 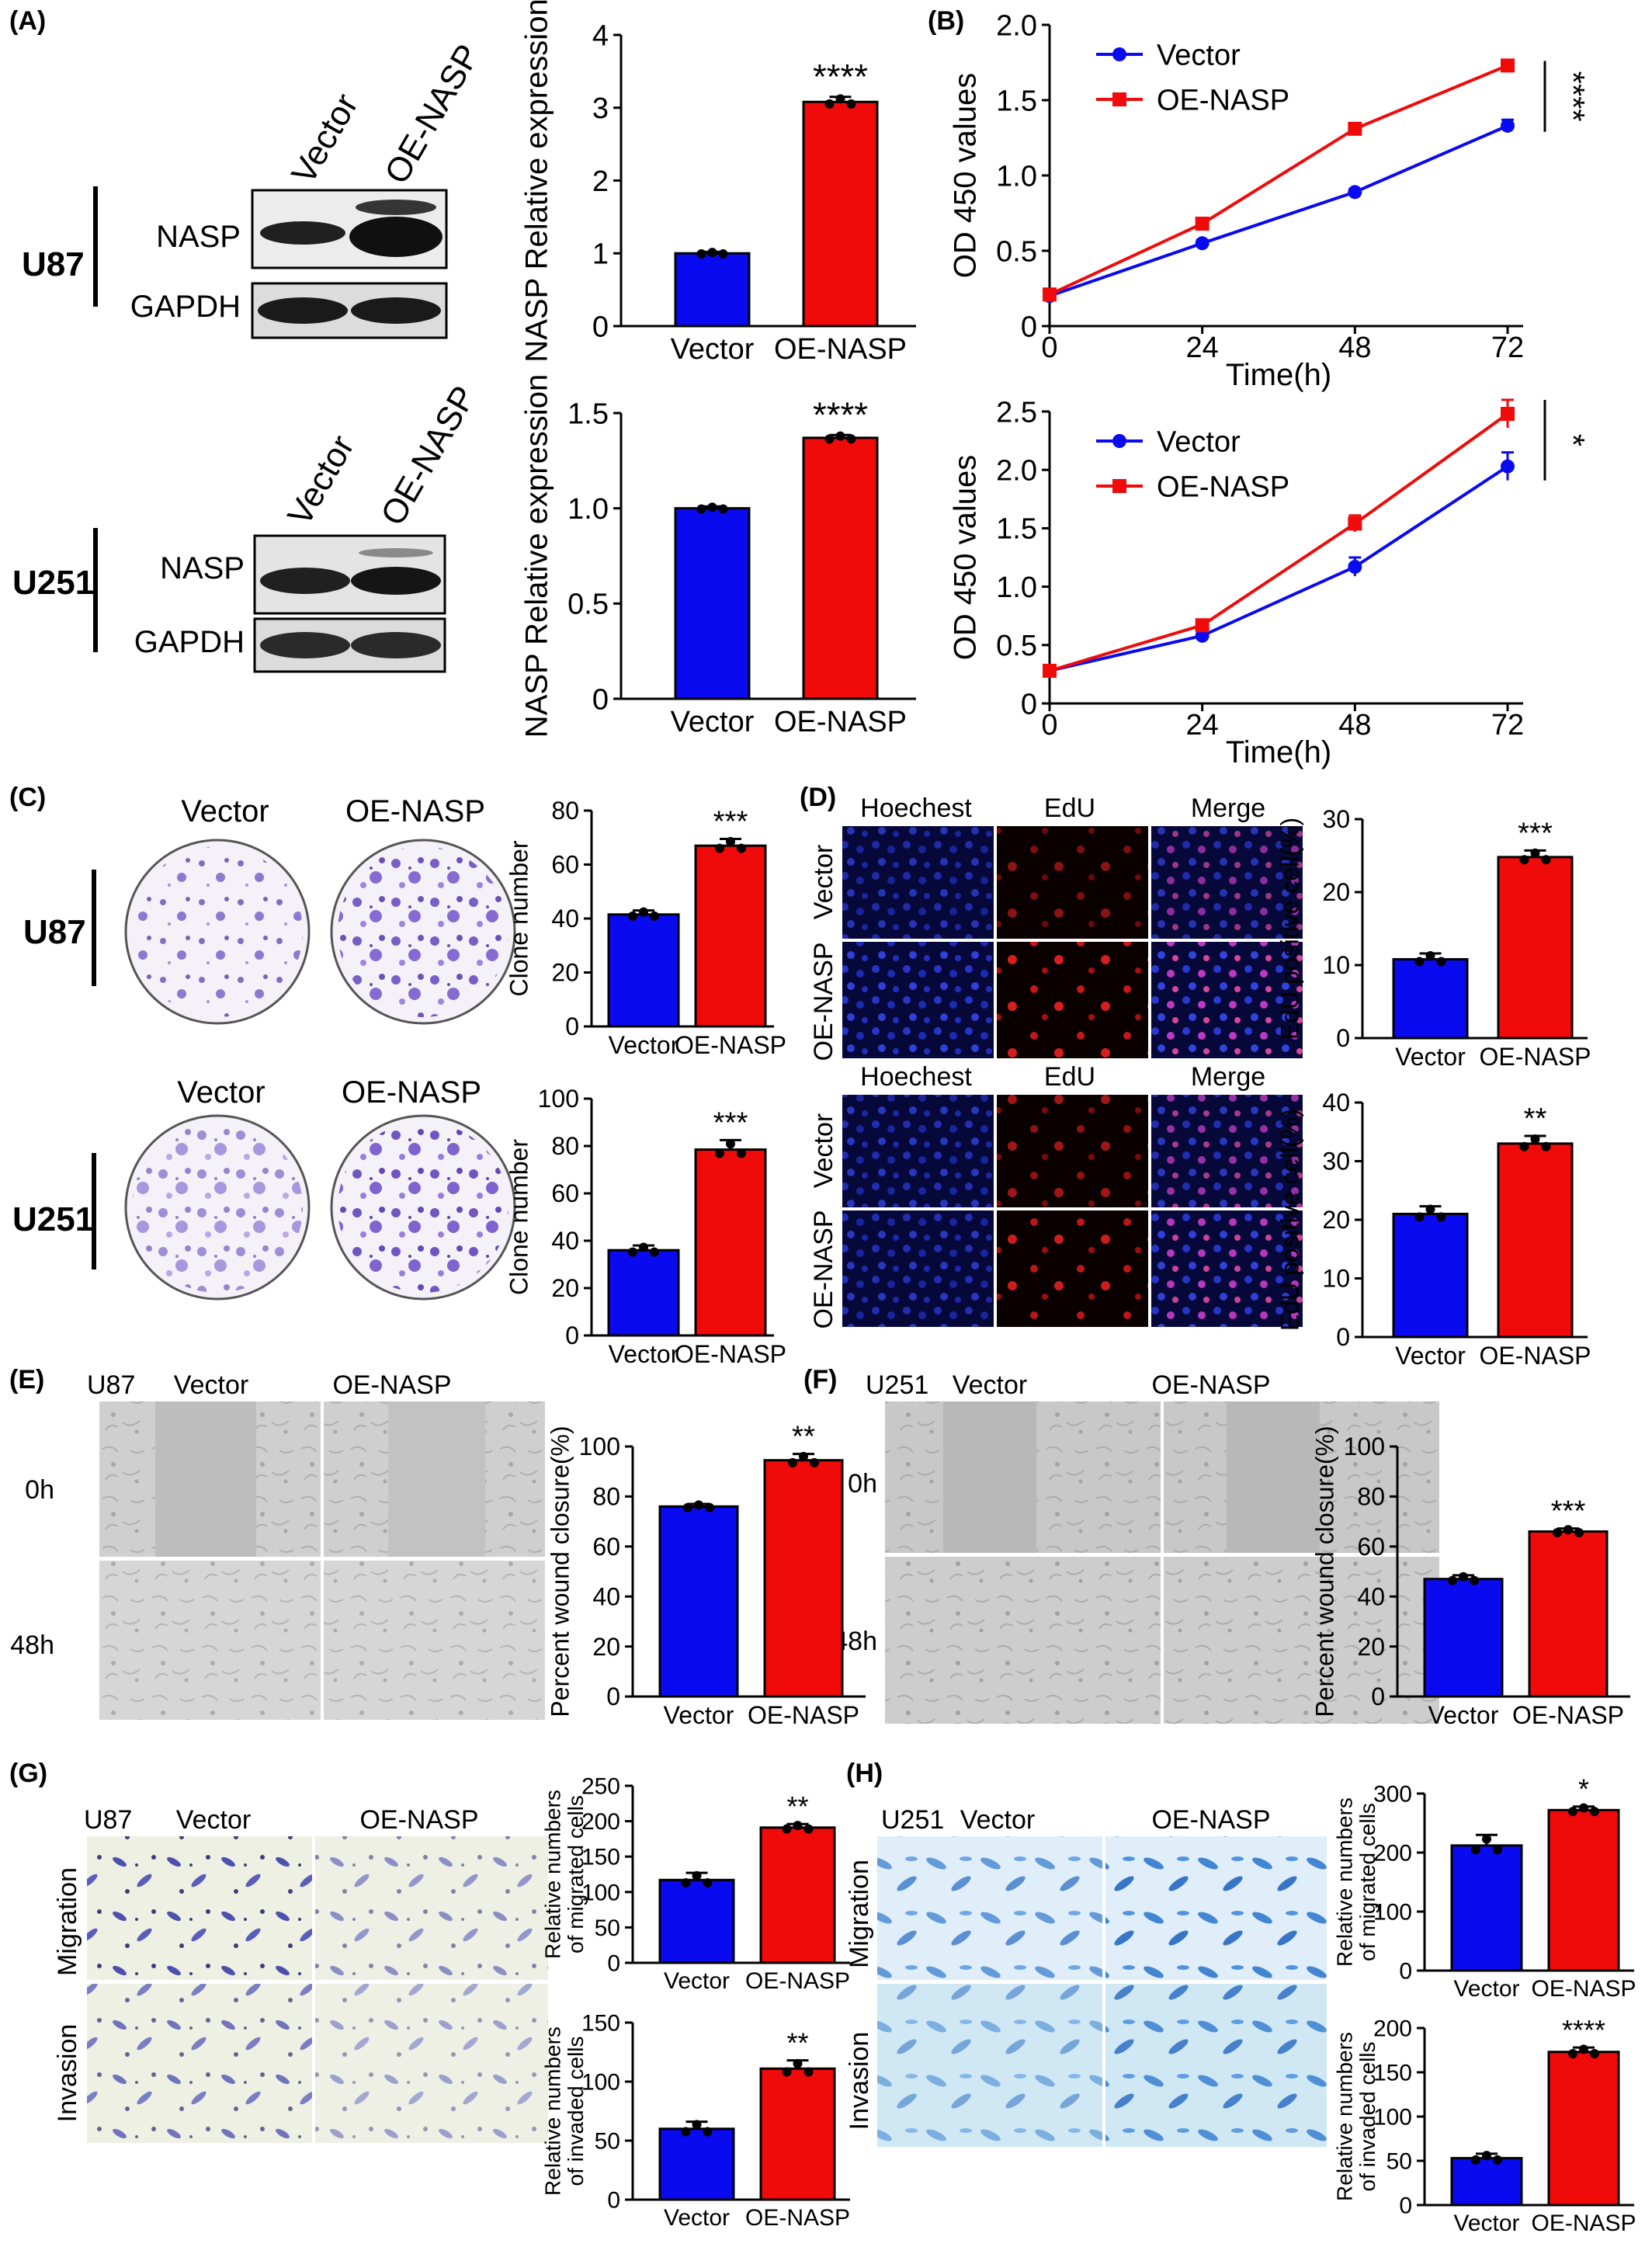 I want to click on y-tick-label: 40, so click(x=1371, y=1596).